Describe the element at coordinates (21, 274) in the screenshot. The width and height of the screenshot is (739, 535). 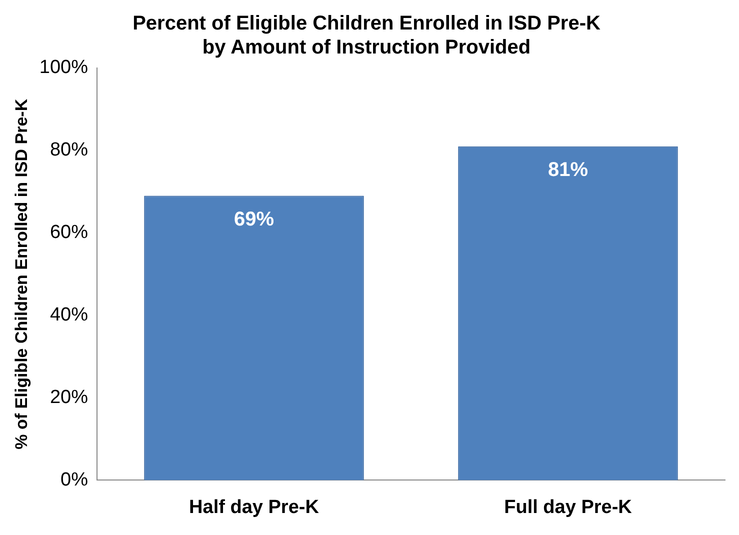
I see `y-axis-title: % of Eligible Children Enrolled in ISD Pre-K` at that location.